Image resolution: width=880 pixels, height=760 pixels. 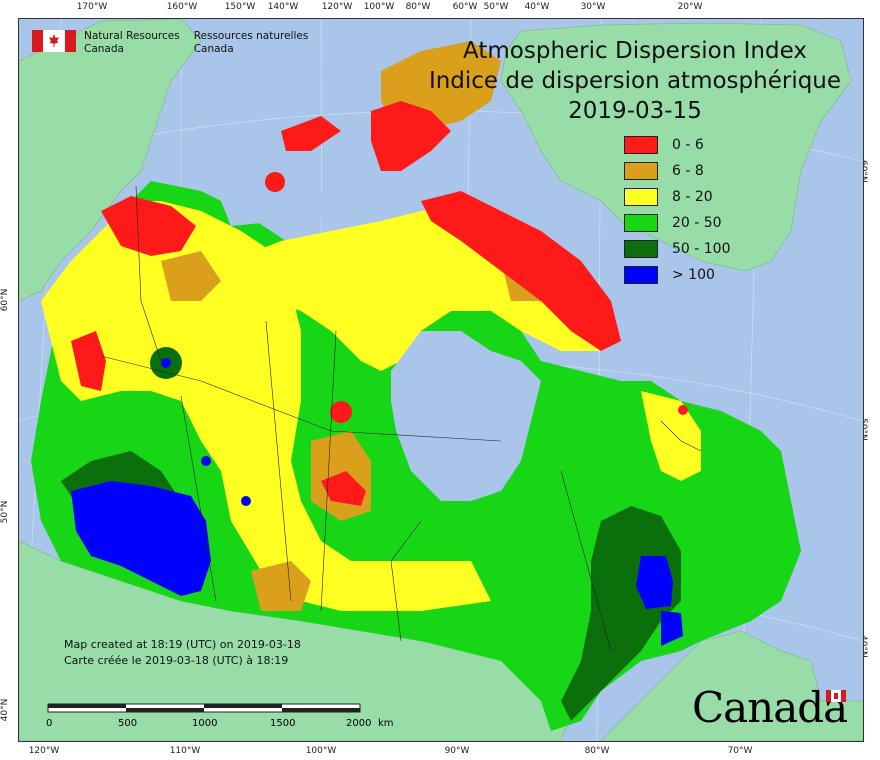 I want to click on agency-french: Ressources naturelles Canada, so click(x=251, y=43).